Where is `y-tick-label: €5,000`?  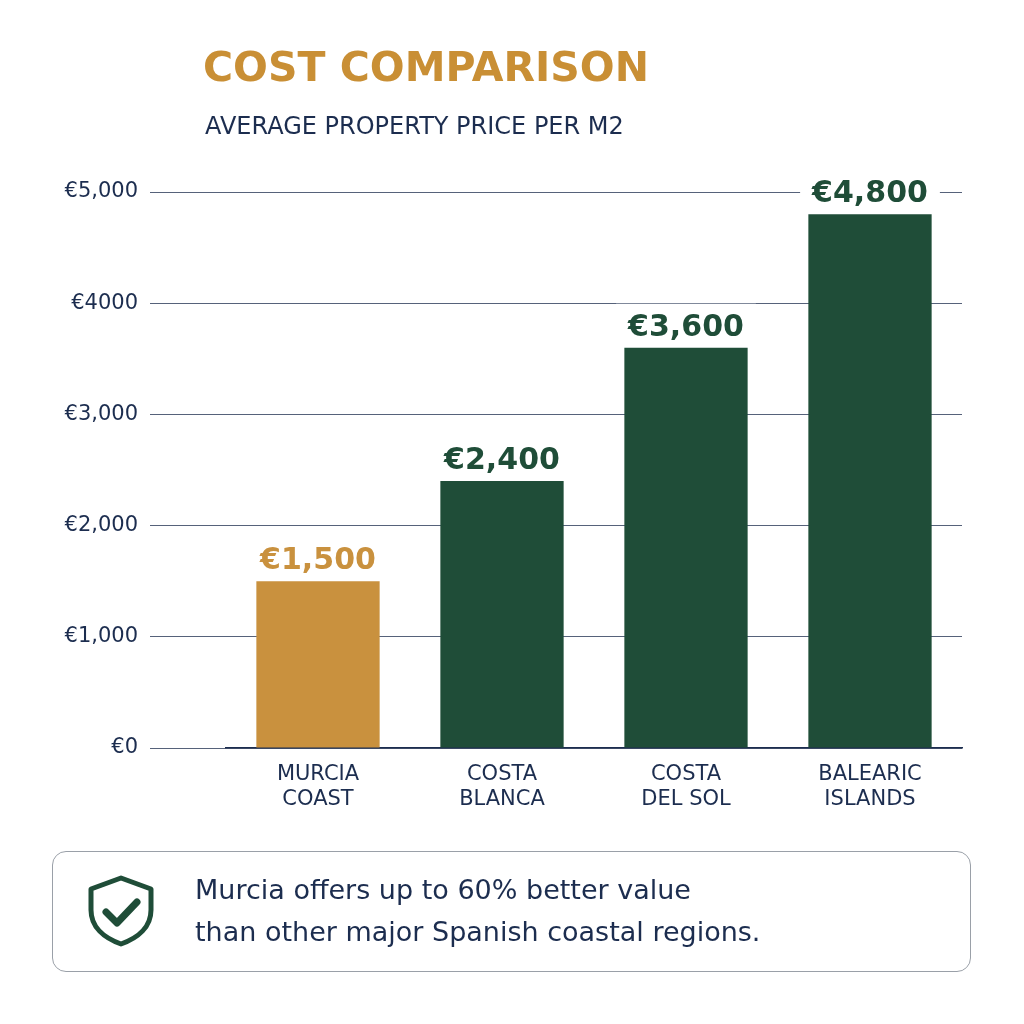
y-tick-label: €5,000 is located at coordinates (101, 190).